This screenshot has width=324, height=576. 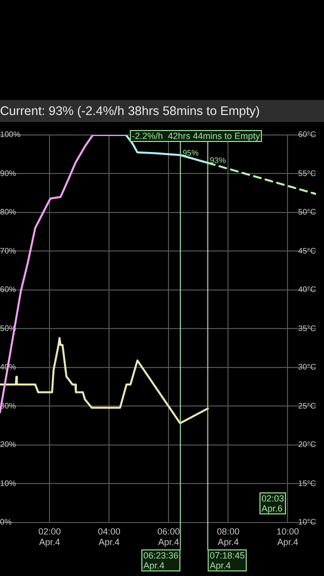 I want to click on y2-tick-label: 50°C, so click(x=307, y=212).